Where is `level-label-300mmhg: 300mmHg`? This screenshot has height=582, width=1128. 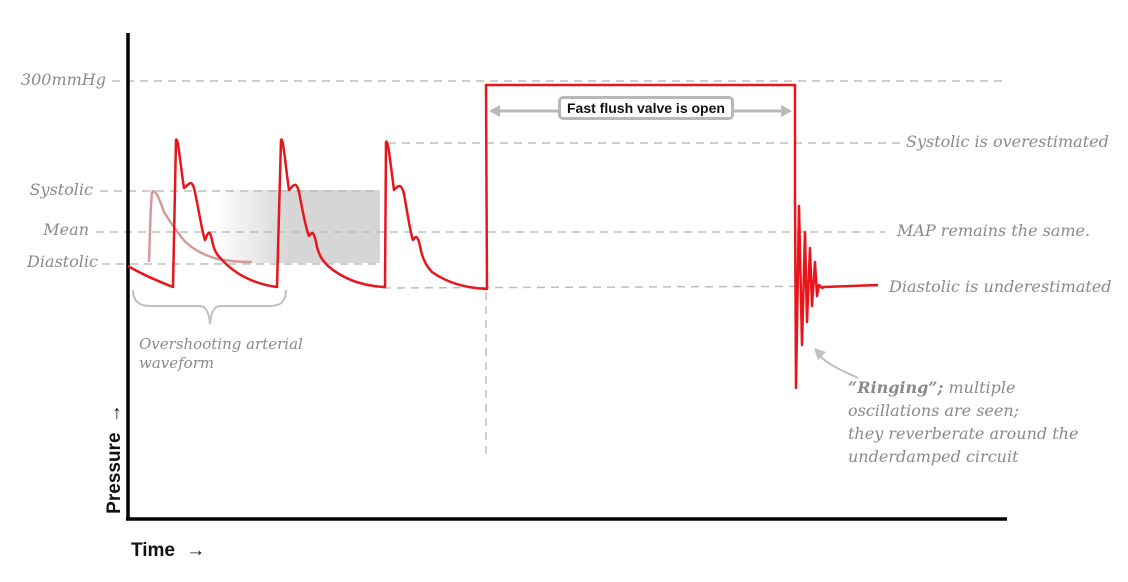 level-label-300mmhg: 300mmHg is located at coordinates (63, 79).